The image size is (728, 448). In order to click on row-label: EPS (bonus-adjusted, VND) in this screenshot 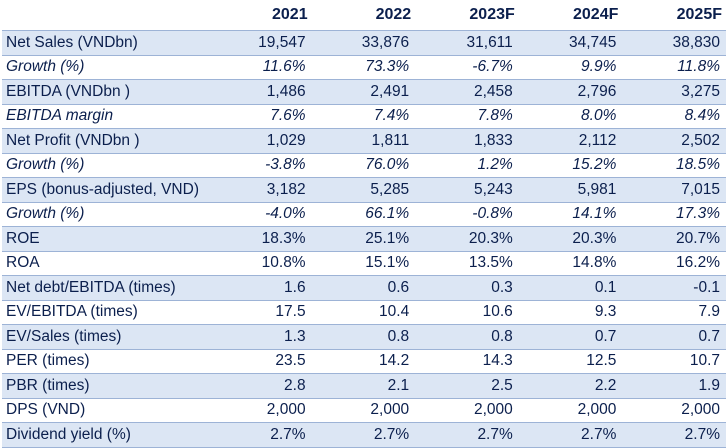, I will do `click(105, 189)`.